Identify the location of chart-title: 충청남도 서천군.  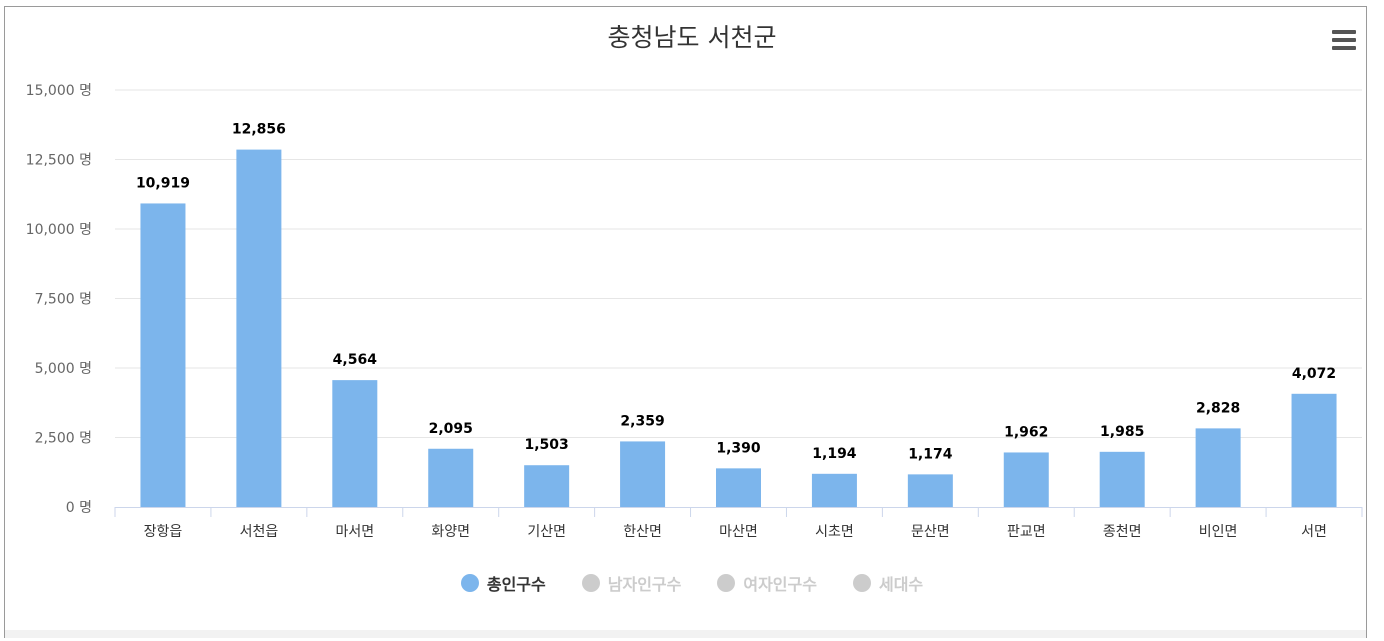
(692, 37).